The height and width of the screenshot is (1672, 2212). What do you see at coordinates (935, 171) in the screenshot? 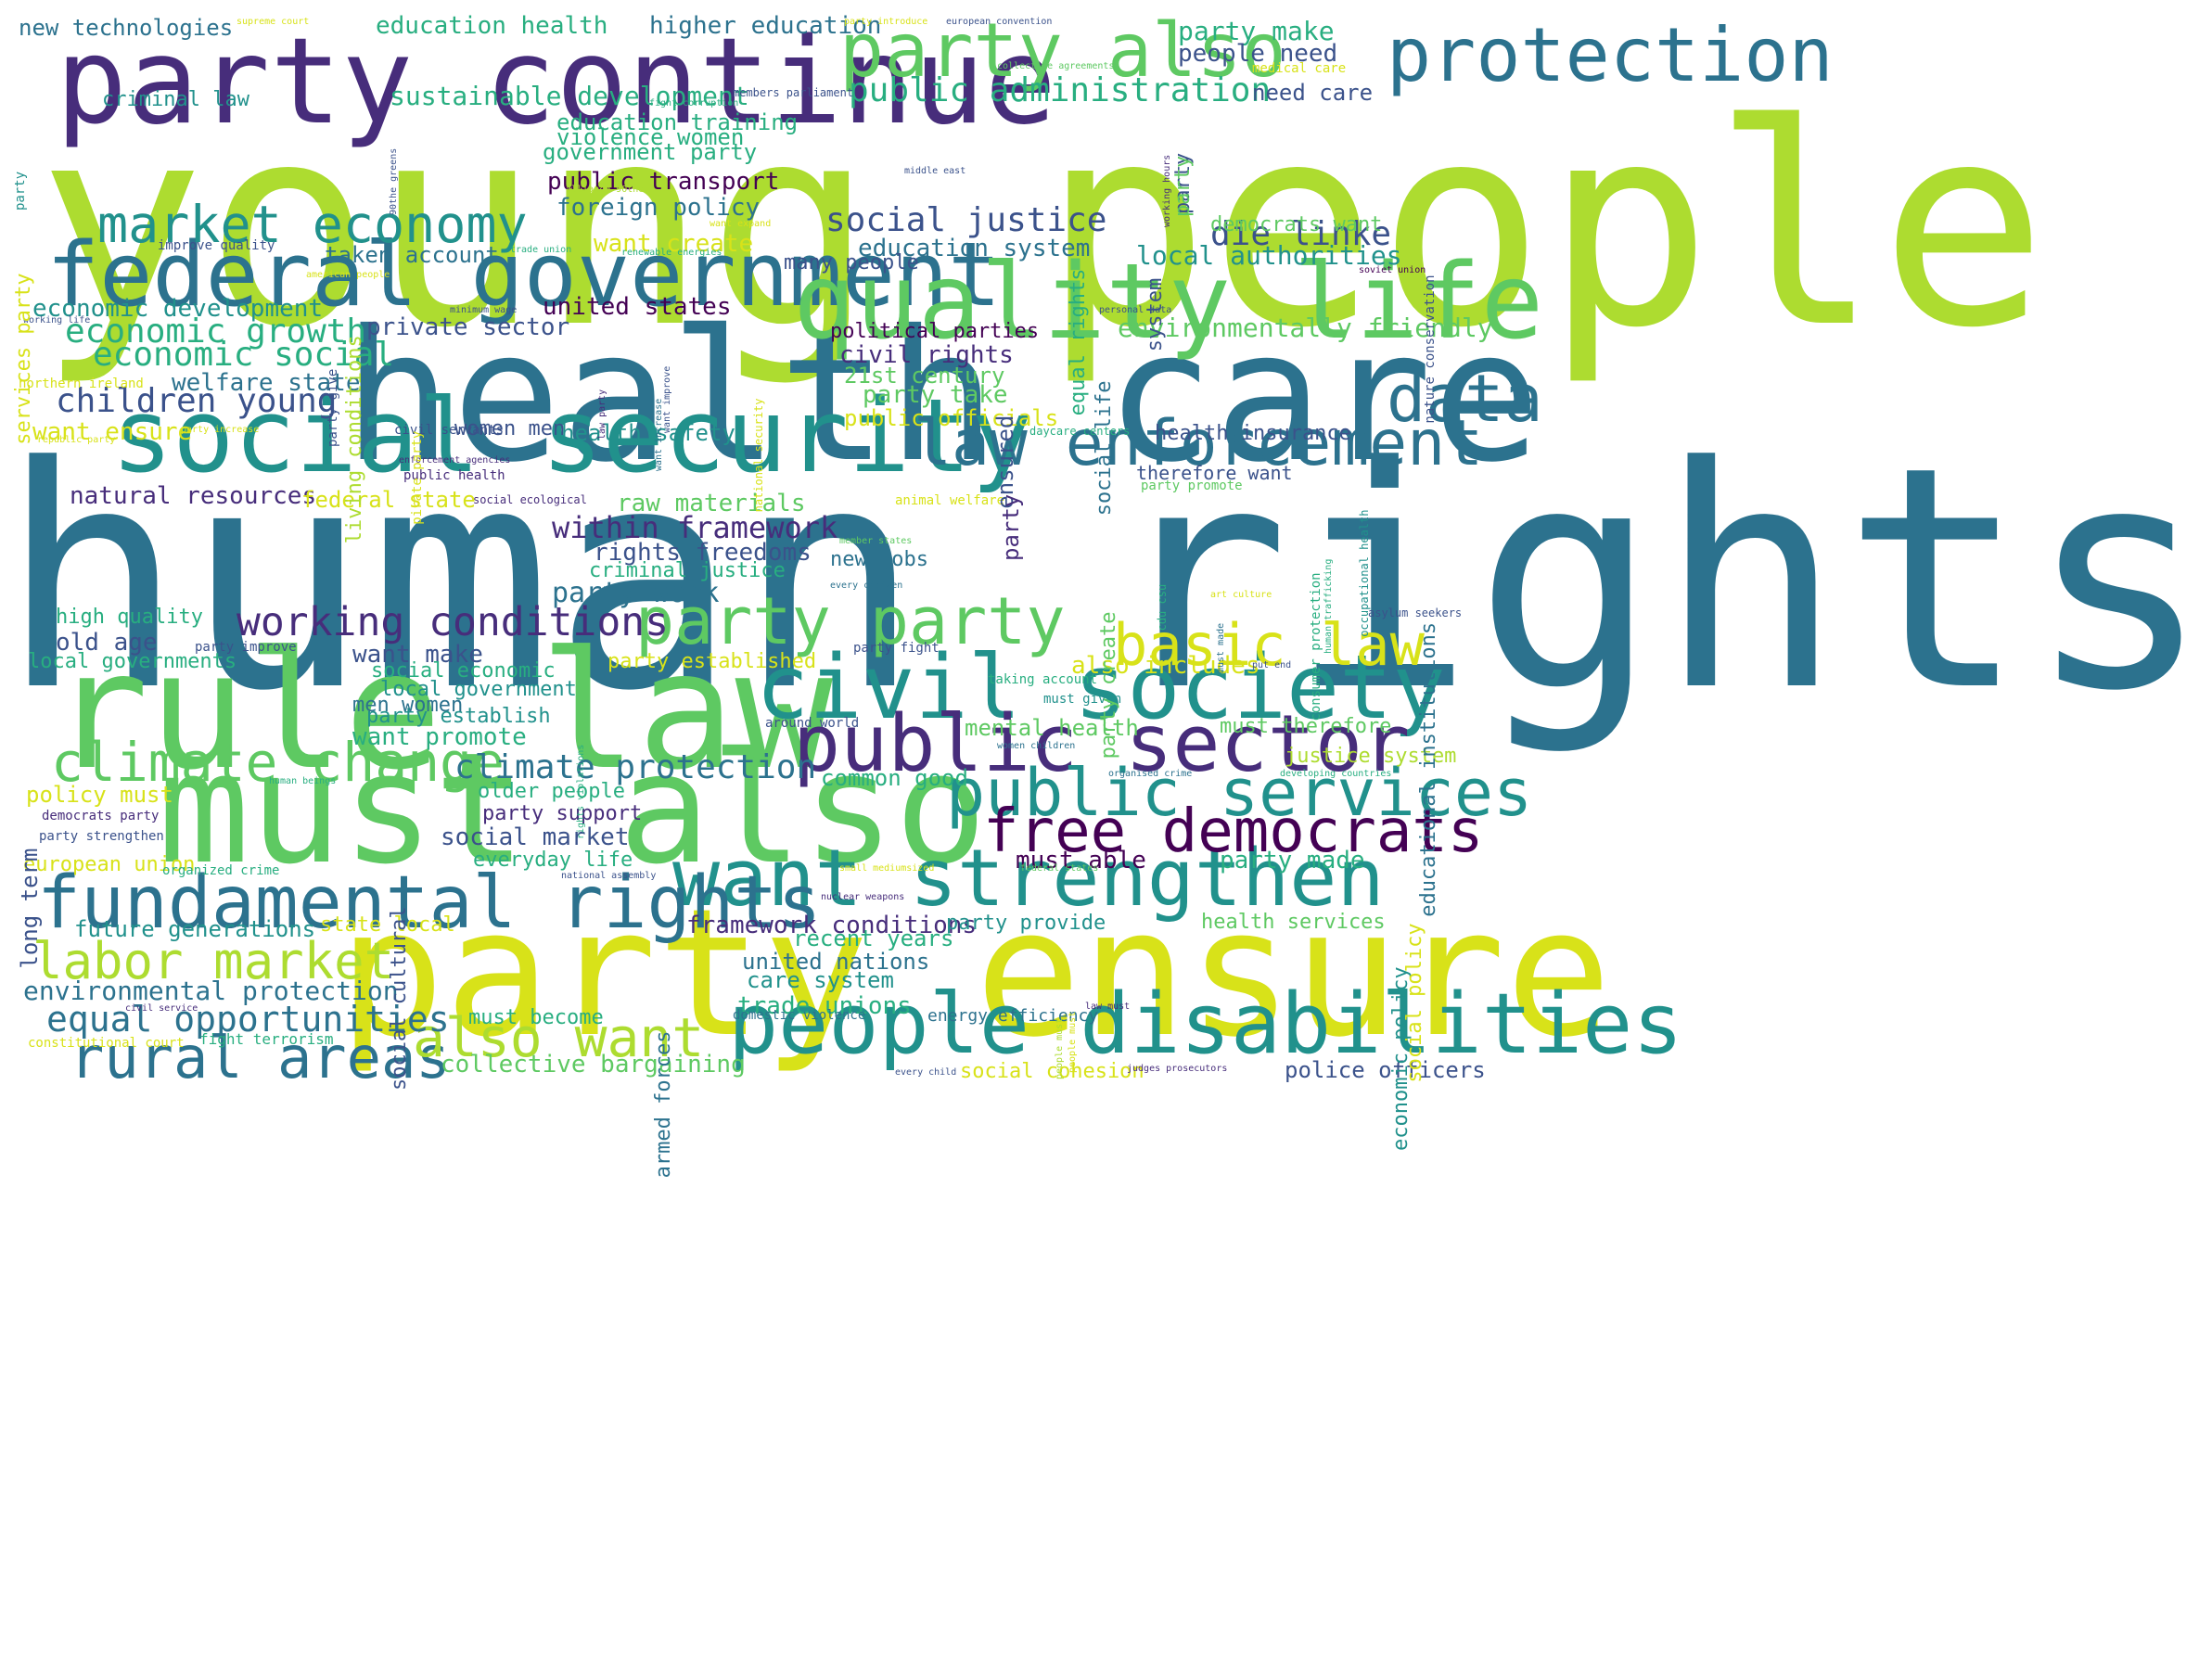
I see `word-middle-east: middle east` at bounding box center [935, 171].